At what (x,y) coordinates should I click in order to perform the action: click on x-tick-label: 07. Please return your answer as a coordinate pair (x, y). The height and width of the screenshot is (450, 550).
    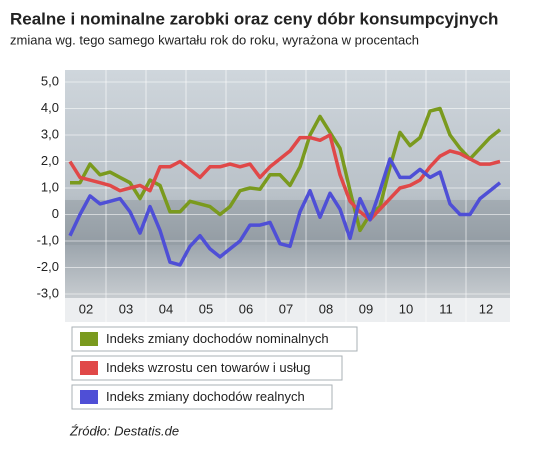
    Looking at the image, I should click on (286, 308).